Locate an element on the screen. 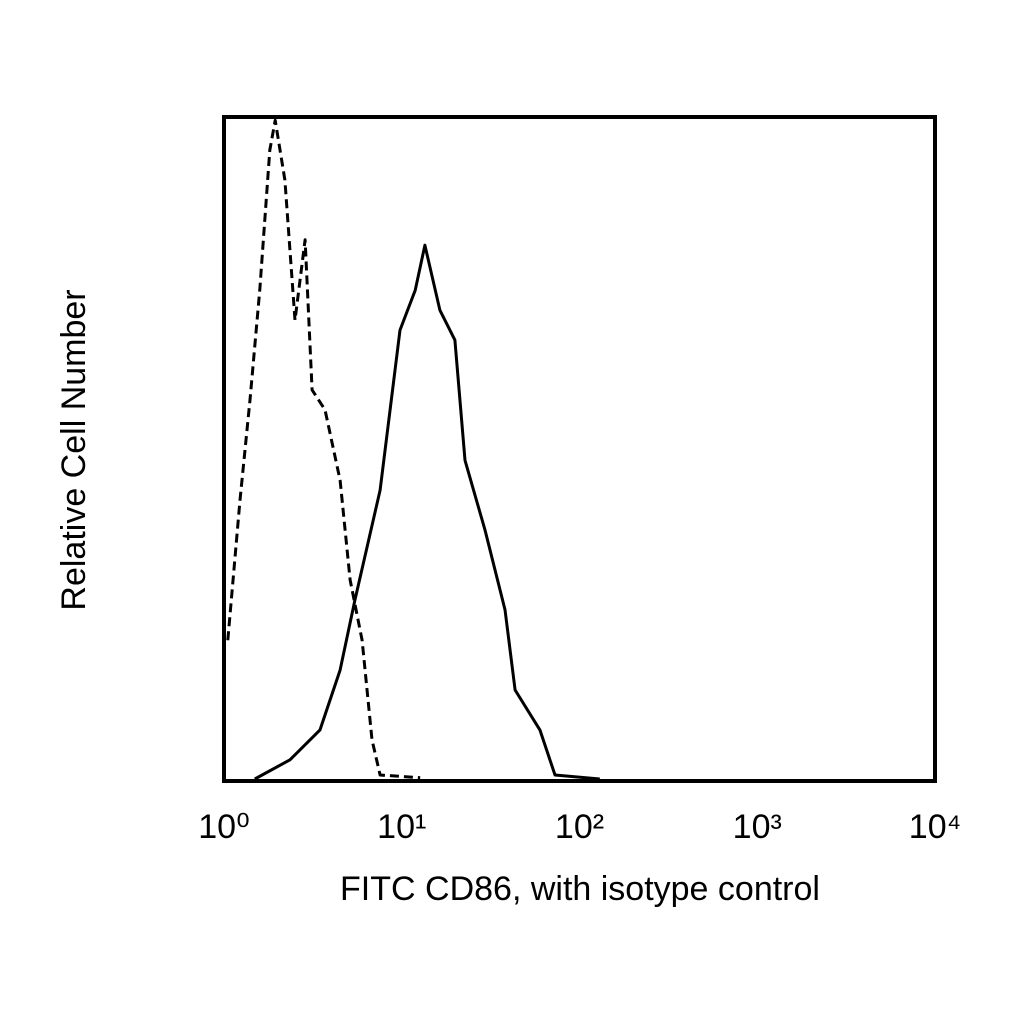 The image size is (1024, 1024). y-axis-label: Relative Cell Number is located at coordinates (74, 449).